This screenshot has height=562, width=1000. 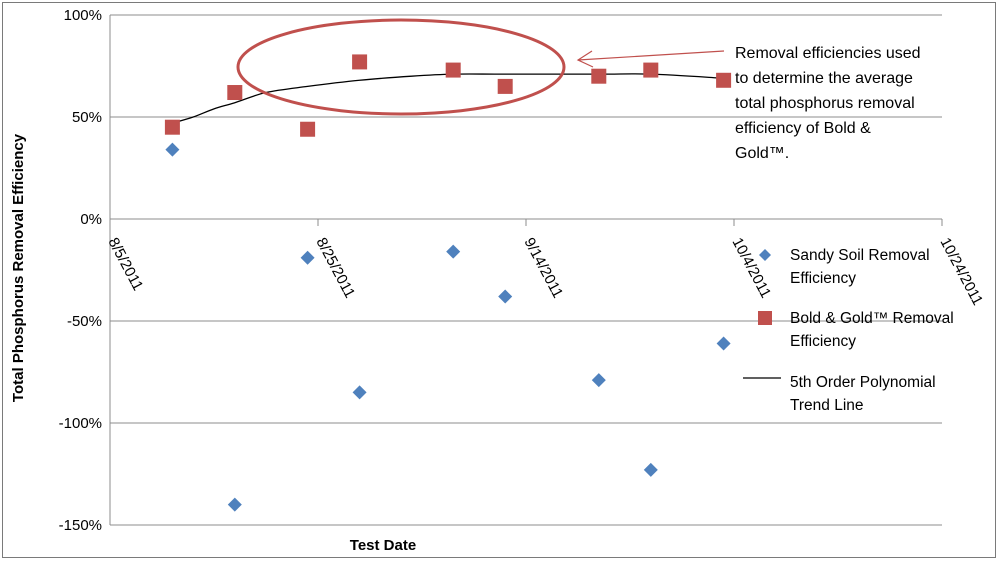 I want to click on annotation-text-line: efficiency of Bold &, so click(x=803, y=128).